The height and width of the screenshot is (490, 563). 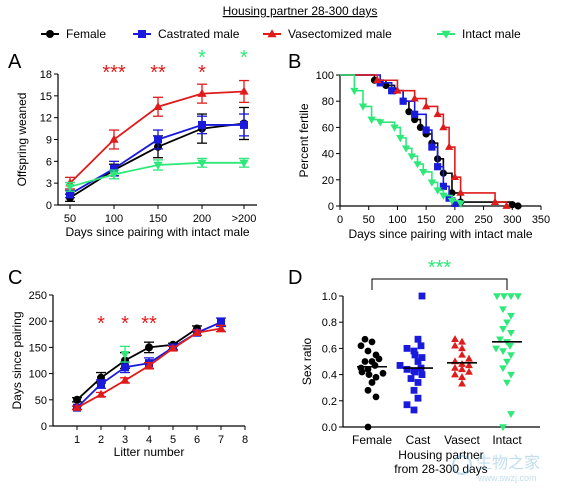 I want to click on watermark-text: 生物之家, so click(x=508, y=463).